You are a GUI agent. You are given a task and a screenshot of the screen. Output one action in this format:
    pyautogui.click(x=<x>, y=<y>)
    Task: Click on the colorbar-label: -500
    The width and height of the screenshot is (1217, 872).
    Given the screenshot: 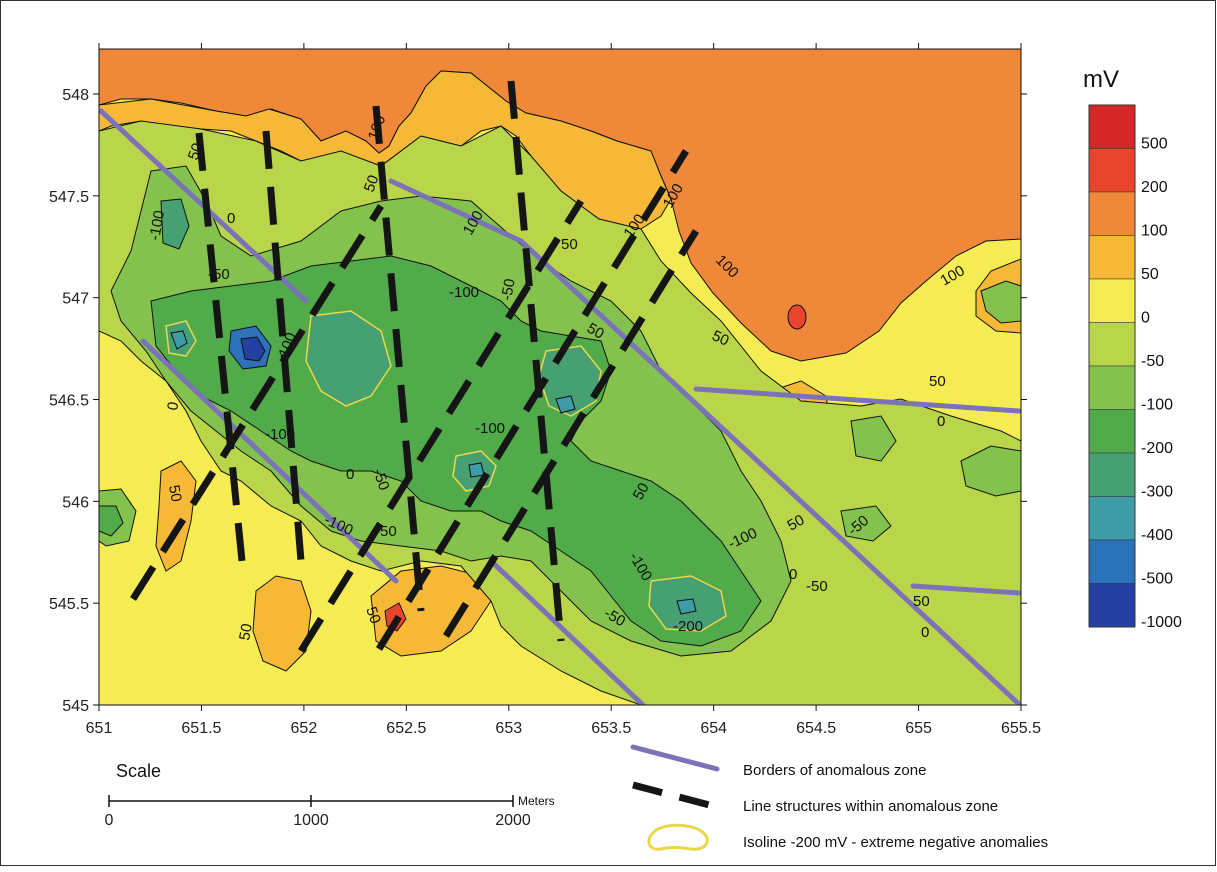 What is the action you would take?
    pyautogui.click(x=1157, y=579)
    